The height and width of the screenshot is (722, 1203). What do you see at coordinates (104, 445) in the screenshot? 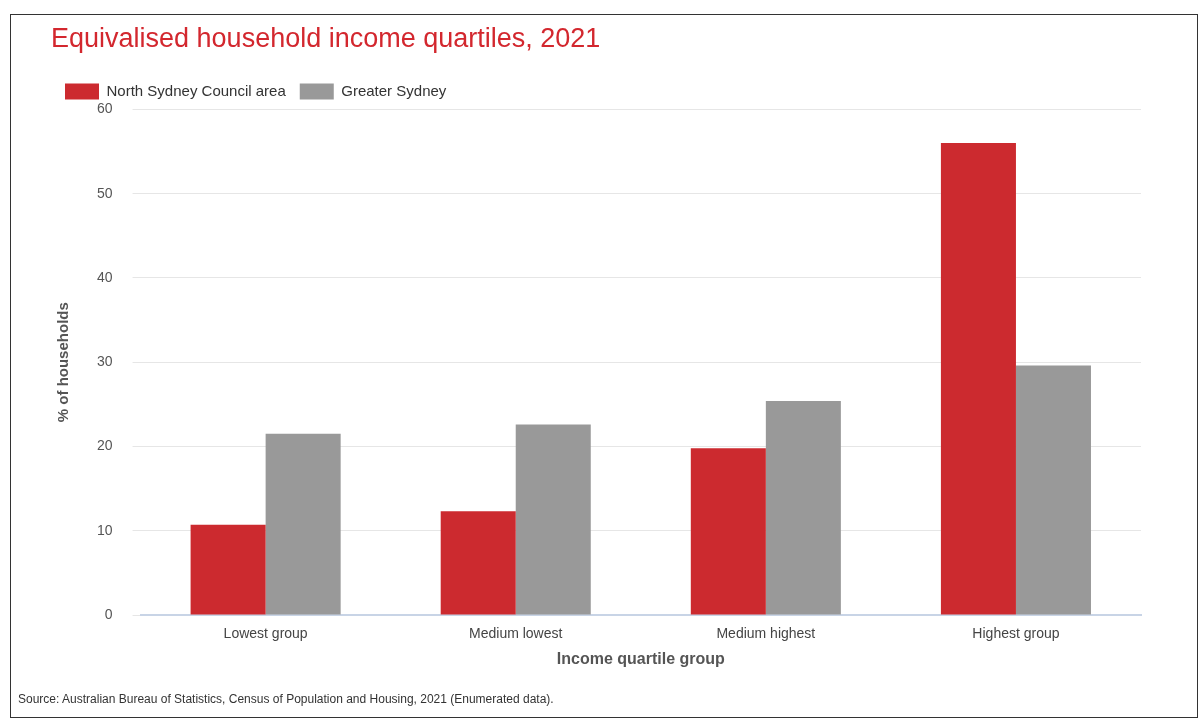
I see `y-tick-label: 20` at bounding box center [104, 445].